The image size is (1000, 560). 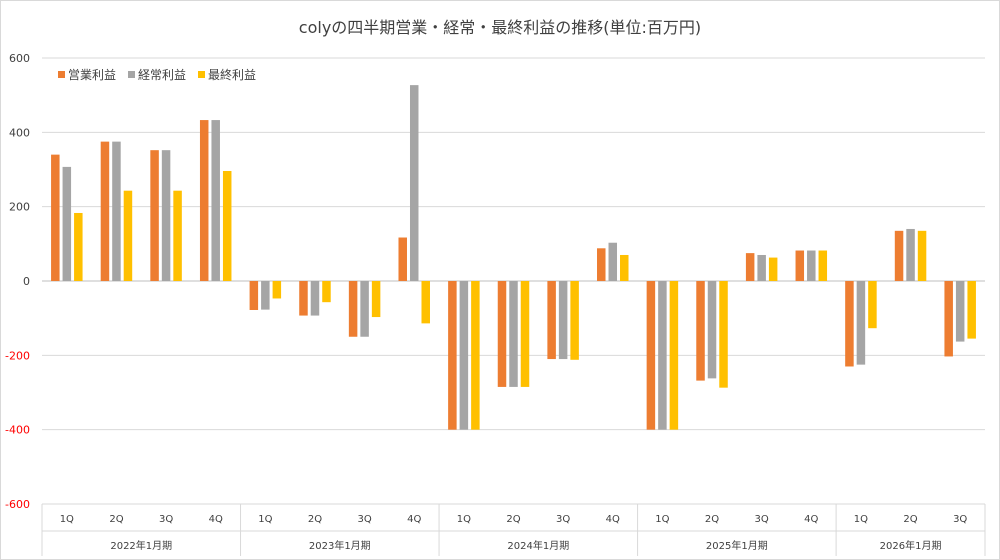 What do you see at coordinates (92, 75) in the screenshot?
I see `legend-label: 営業利益` at bounding box center [92, 75].